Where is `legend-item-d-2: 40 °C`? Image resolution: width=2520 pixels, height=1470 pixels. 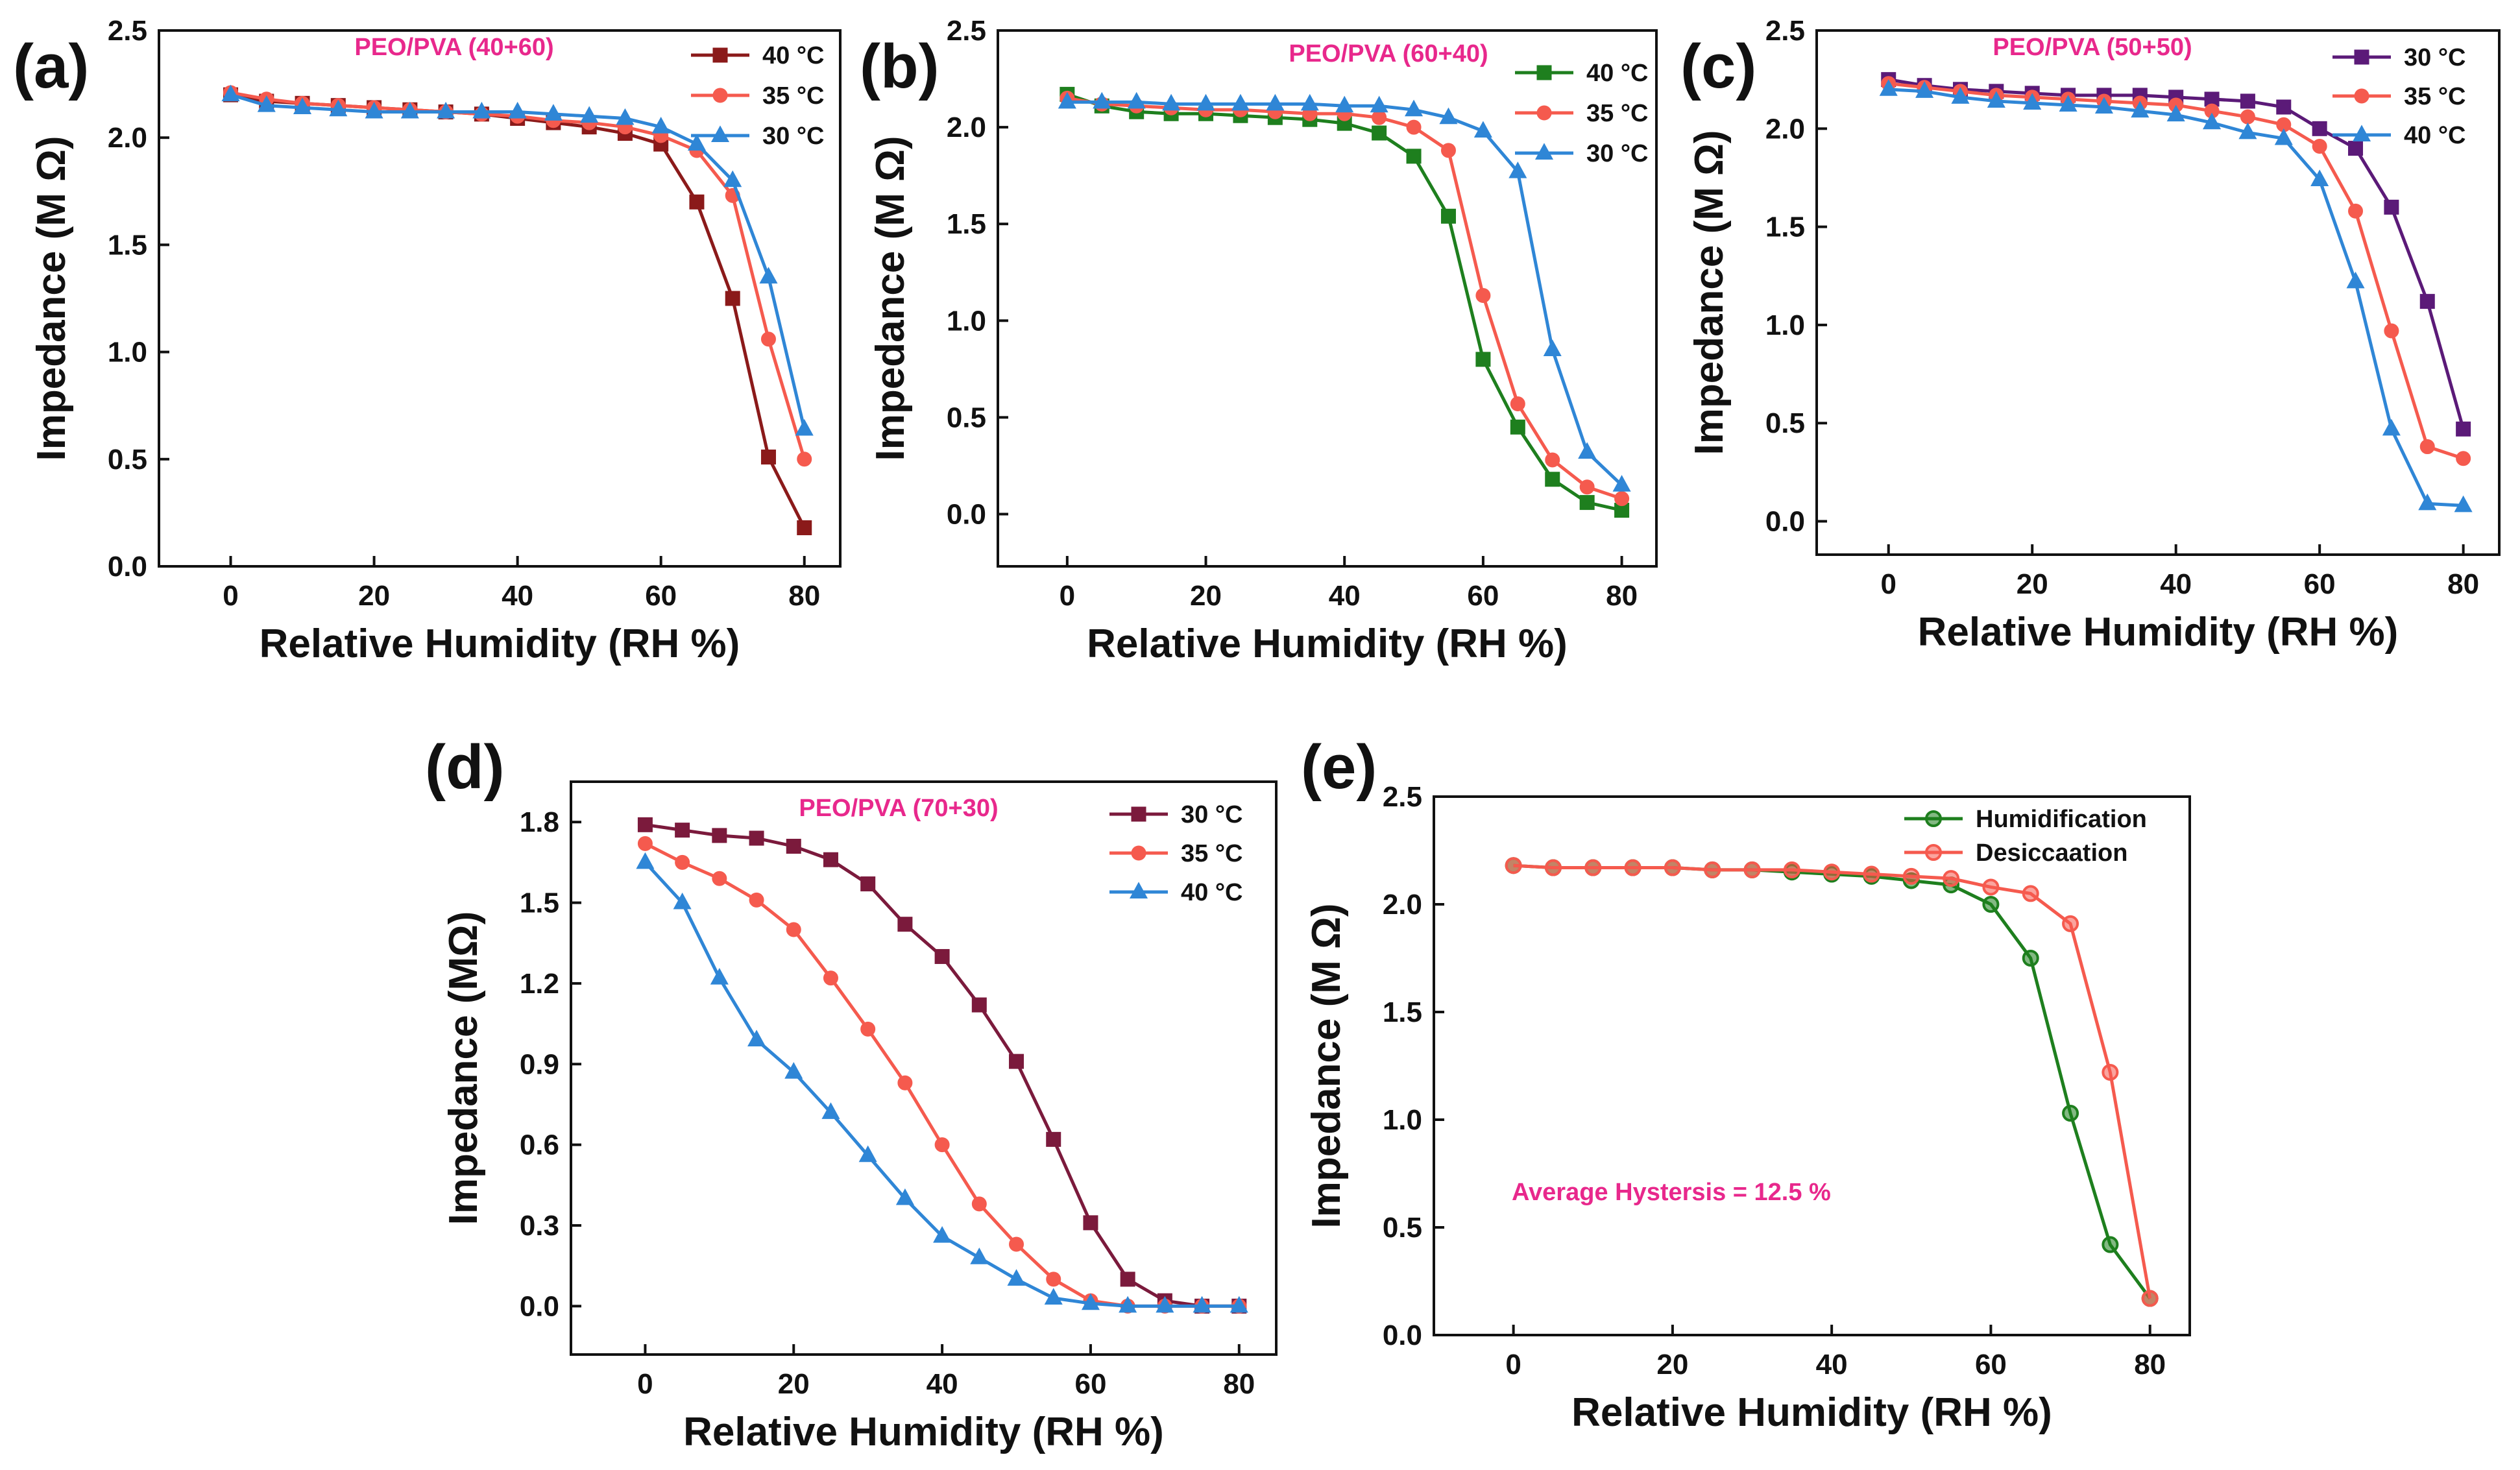
legend-item-d-2: 40 °C is located at coordinates (1175, 892).